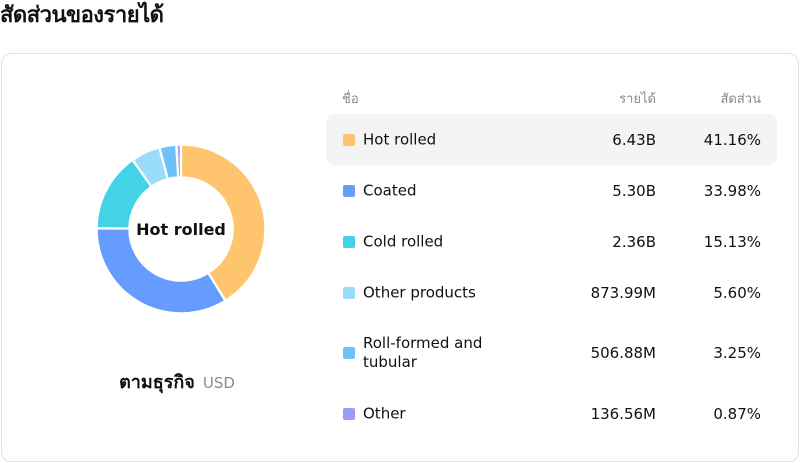  Describe the element at coordinates (623, 353) in the screenshot. I see `row-revenue: 506.88M` at that location.